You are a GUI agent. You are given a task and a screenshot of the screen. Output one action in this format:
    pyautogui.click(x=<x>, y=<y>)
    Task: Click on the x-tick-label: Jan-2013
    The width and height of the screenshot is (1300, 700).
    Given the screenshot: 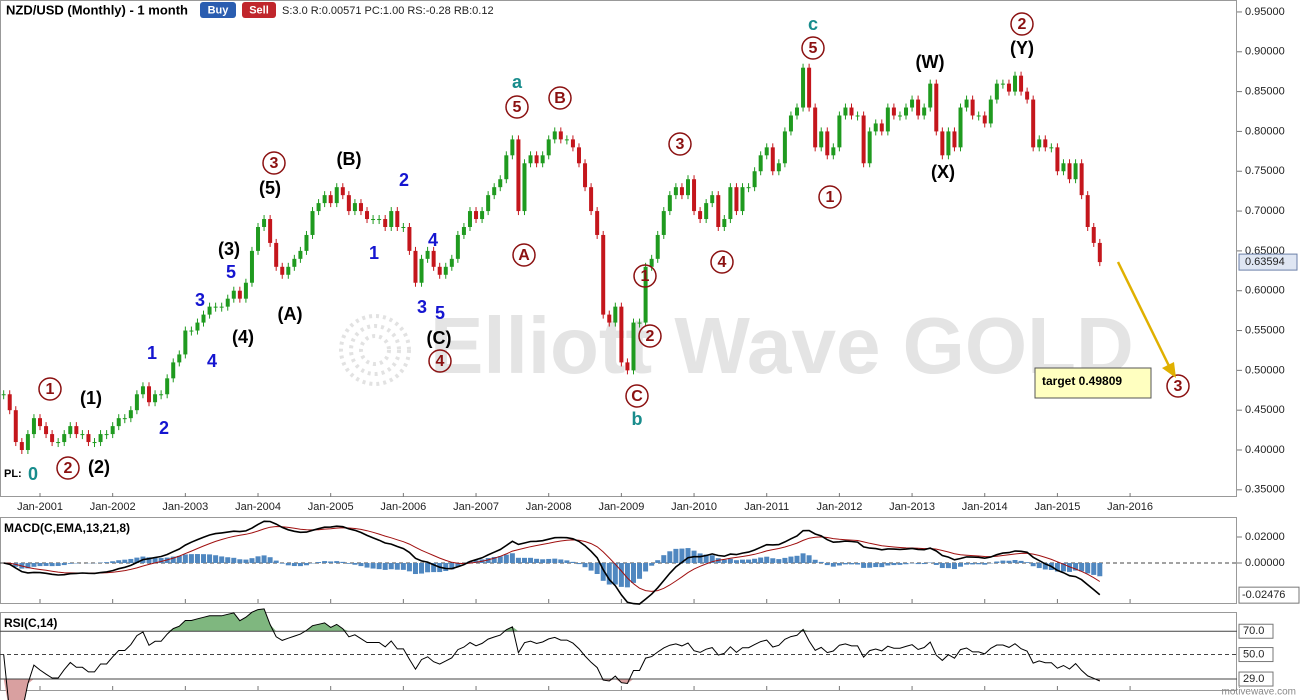 What is the action you would take?
    pyautogui.click(x=912, y=507)
    